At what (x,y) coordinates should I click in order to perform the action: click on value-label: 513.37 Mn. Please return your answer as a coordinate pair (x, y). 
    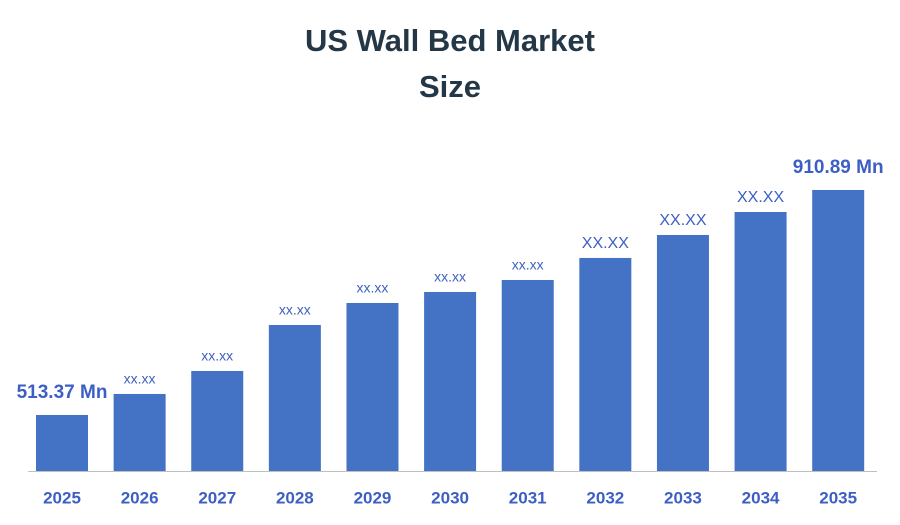
    Looking at the image, I should click on (62, 392).